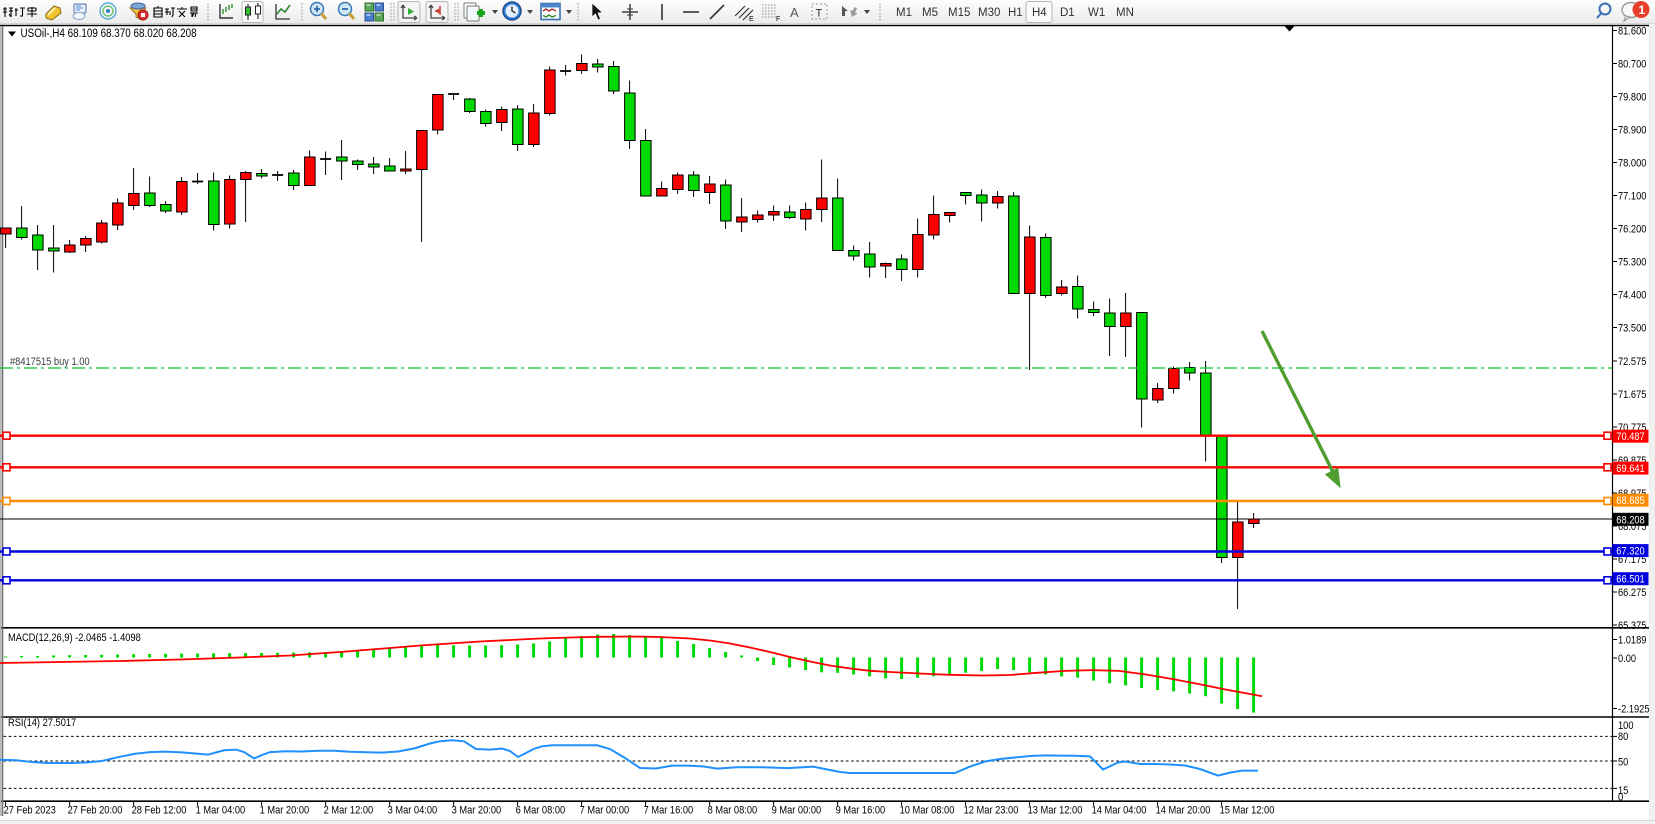  Describe the element at coordinates (797, 811) in the screenshot. I see `svg-text: 9 Mar 00:00` at that location.